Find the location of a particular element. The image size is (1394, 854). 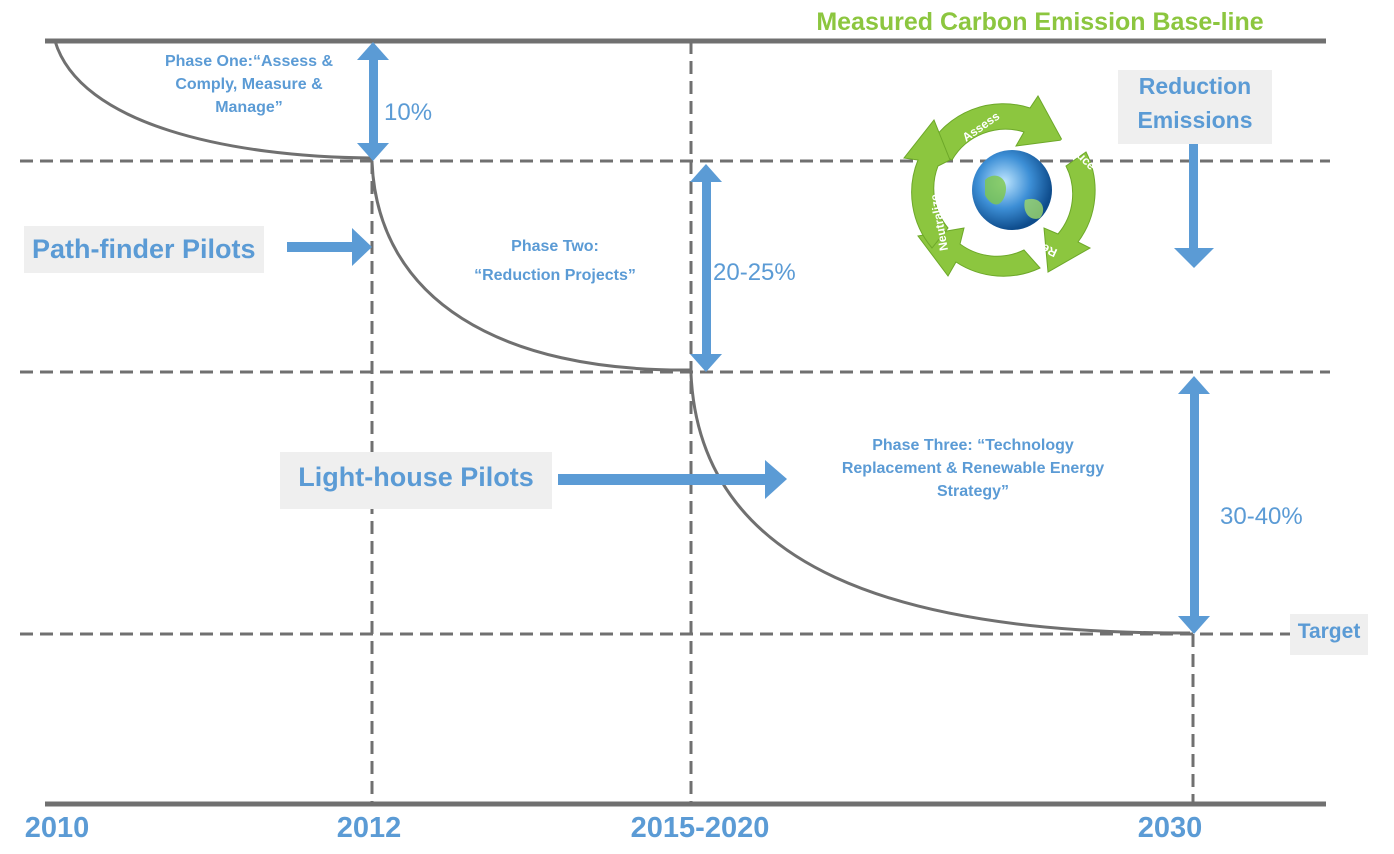

pathfinder-pilots-label: Path-finder Pilots is located at coordinates (144, 250).